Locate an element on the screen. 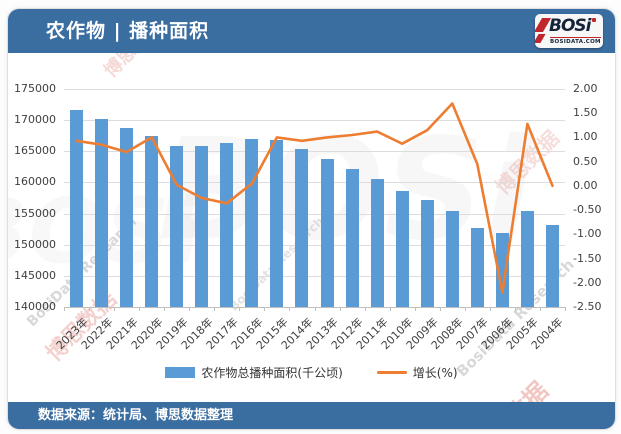  right-axis-tick-label: -2.50 is located at coordinates (587, 306).